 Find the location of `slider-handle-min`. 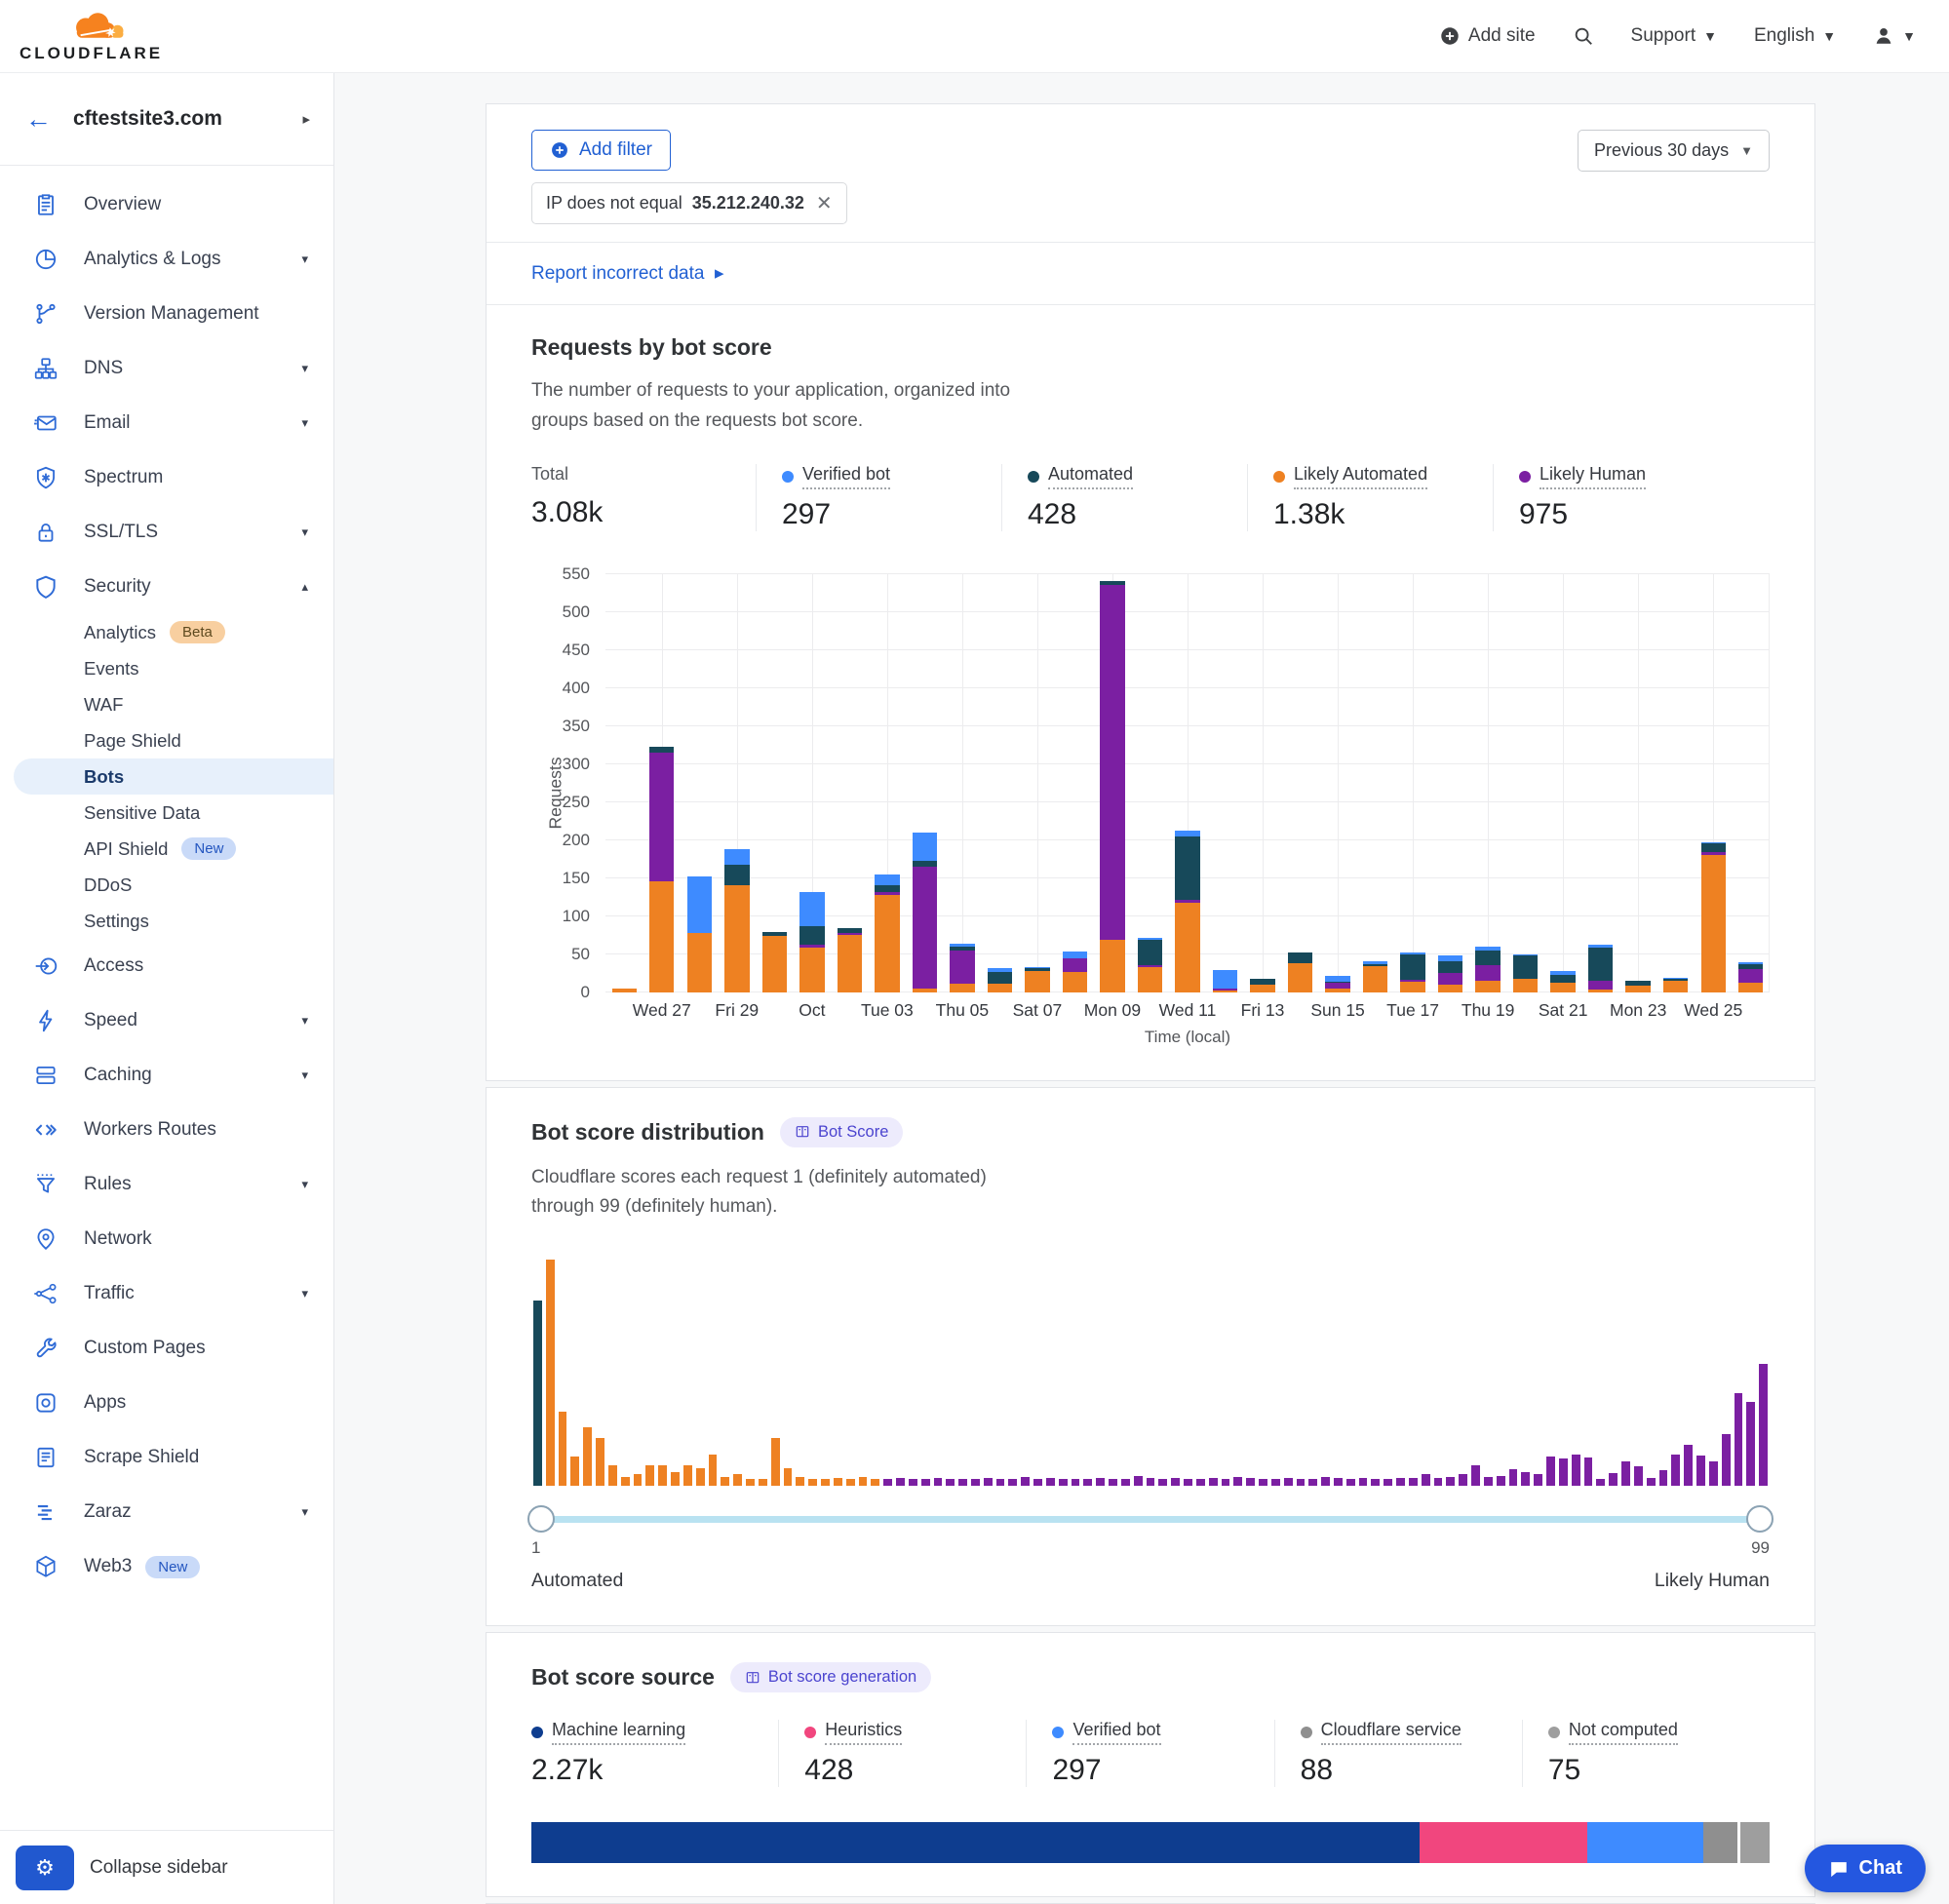

slider-handle-min is located at coordinates (541, 1519).